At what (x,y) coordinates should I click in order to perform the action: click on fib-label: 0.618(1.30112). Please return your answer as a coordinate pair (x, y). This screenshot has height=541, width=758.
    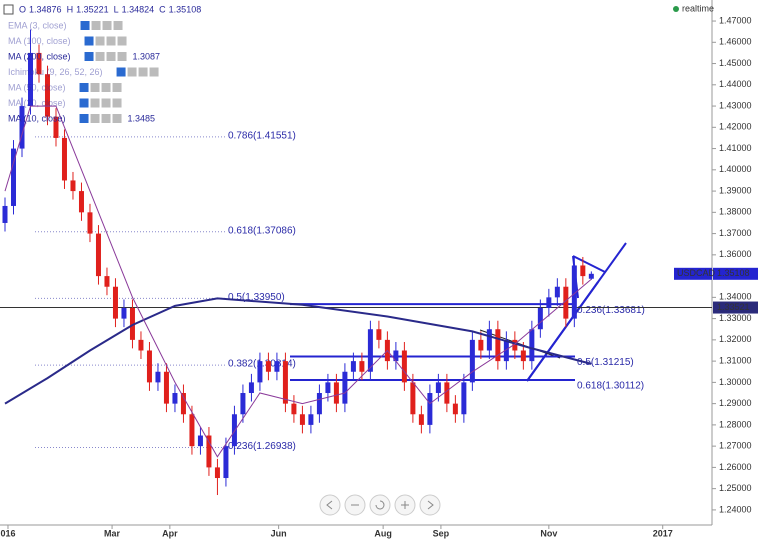
    Looking at the image, I should click on (610, 386).